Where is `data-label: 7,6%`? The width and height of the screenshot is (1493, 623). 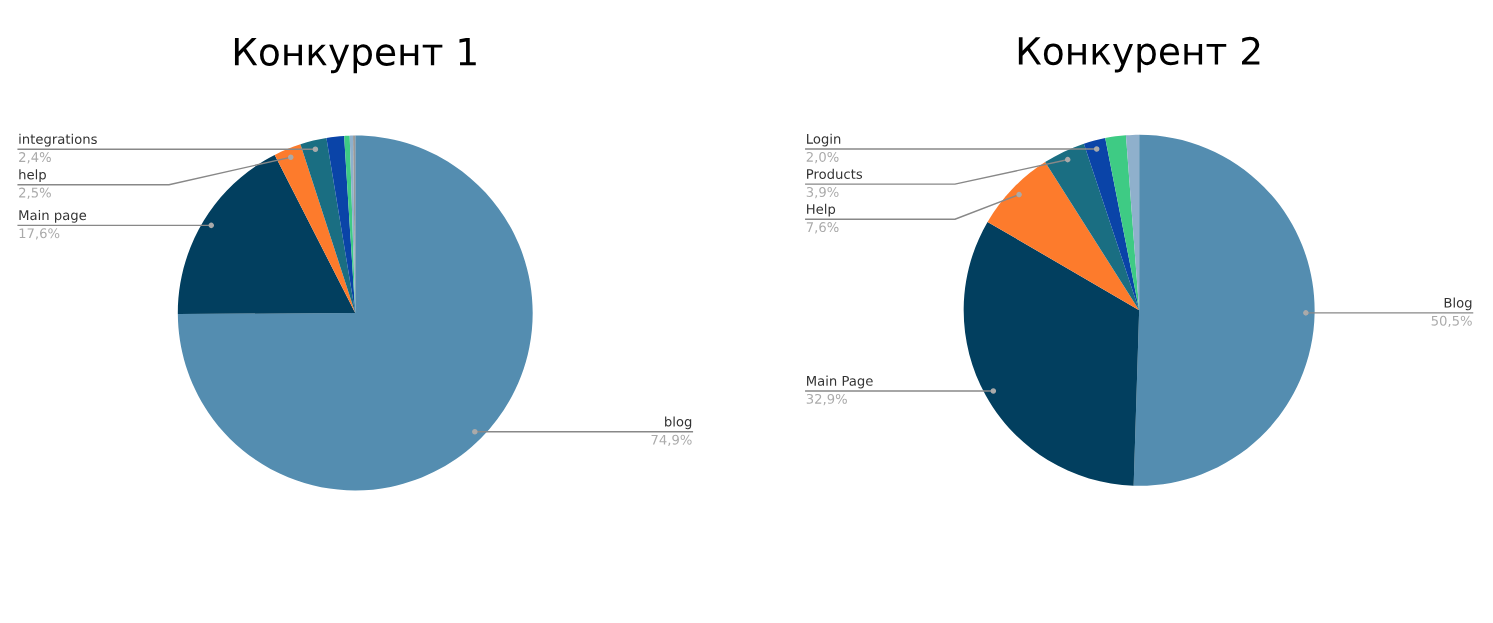 data-label: 7,6% is located at coordinates (822, 228).